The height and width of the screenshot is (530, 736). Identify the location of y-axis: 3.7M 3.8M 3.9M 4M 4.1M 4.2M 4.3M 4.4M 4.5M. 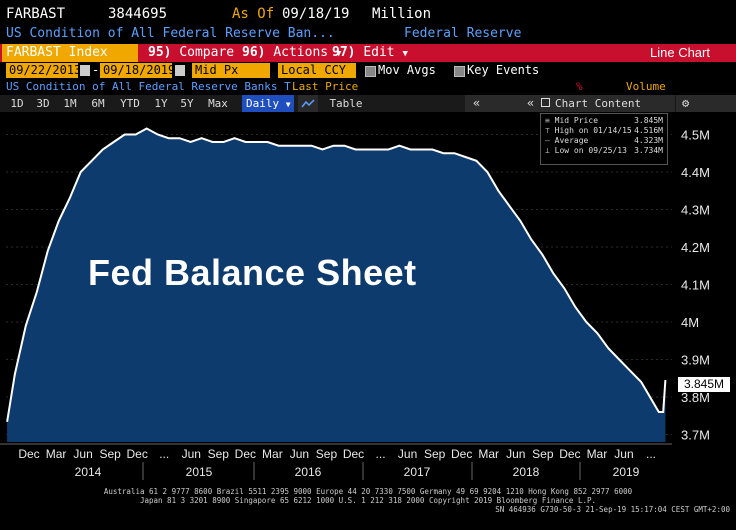
(695, 285).